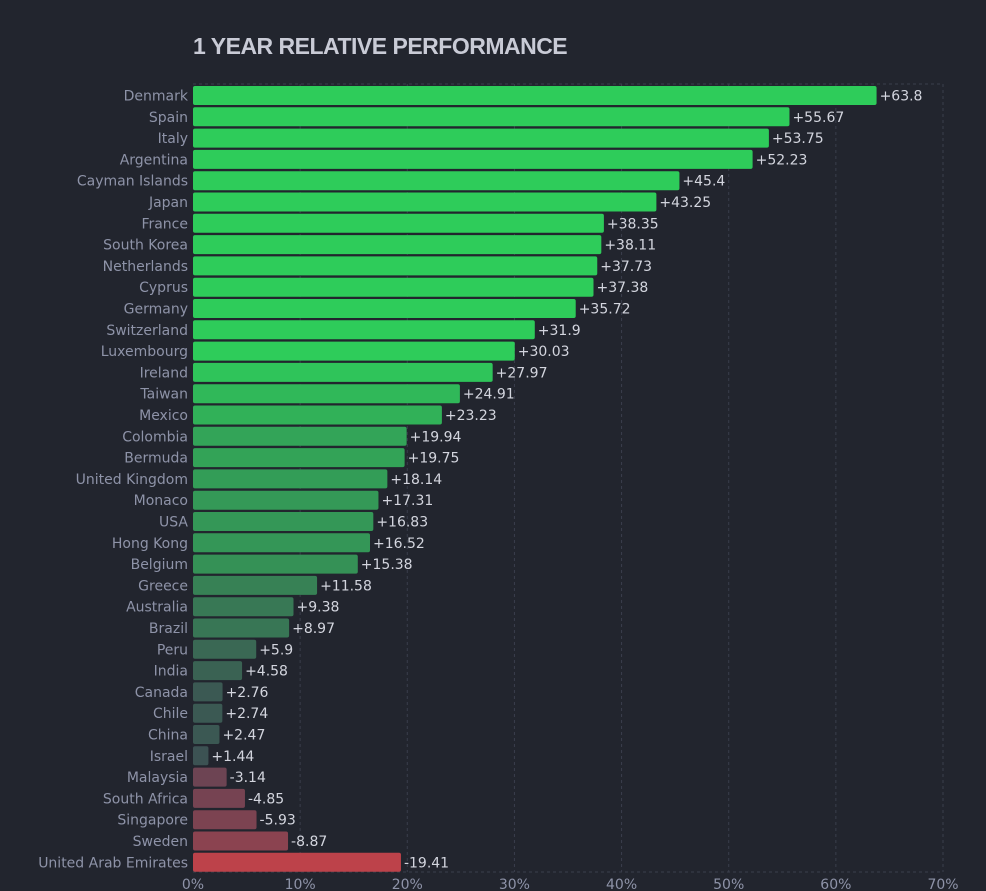  What do you see at coordinates (144, 352) in the screenshot?
I see `category-label: Luxembourg` at bounding box center [144, 352].